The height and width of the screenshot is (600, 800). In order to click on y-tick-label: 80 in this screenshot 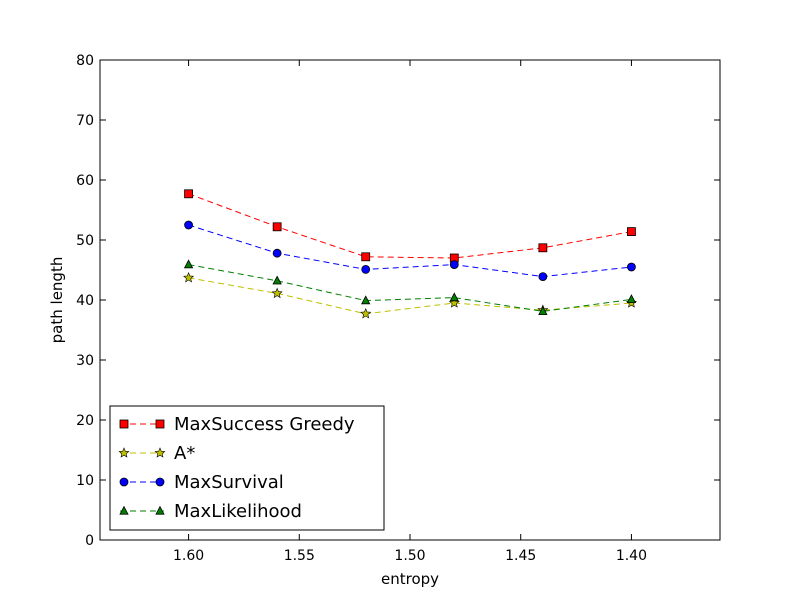, I will do `click(85, 61)`.